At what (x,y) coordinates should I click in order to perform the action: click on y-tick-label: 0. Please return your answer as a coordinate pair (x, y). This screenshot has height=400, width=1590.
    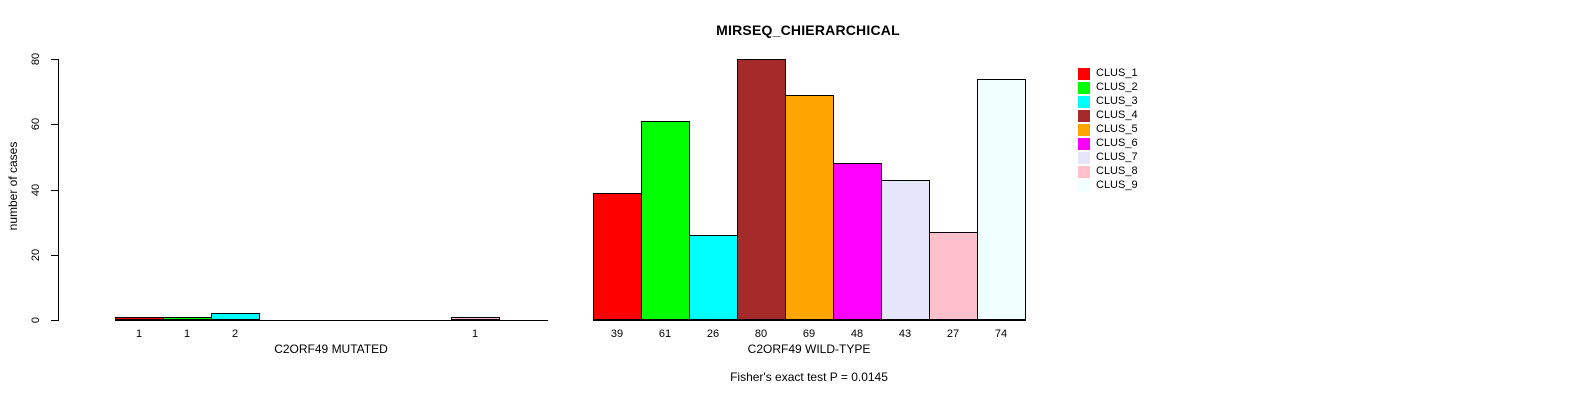
    Looking at the image, I should click on (36, 320).